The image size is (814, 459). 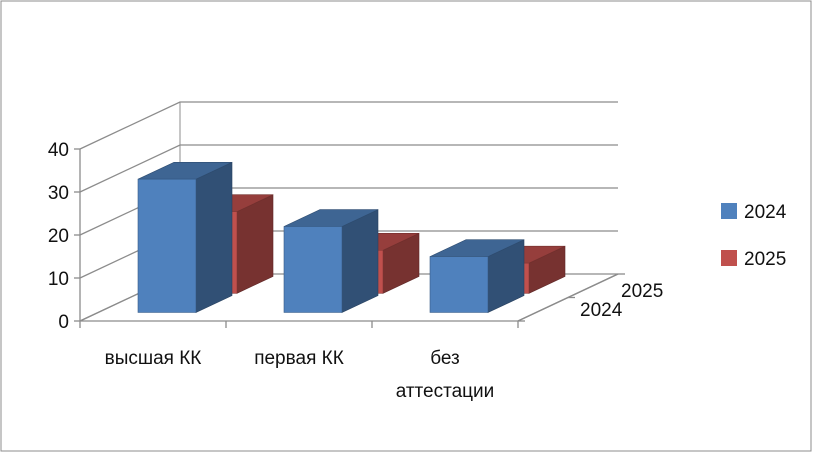 What do you see at coordinates (58, 150) in the screenshot?
I see `y-tick-label: 40` at bounding box center [58, 150].